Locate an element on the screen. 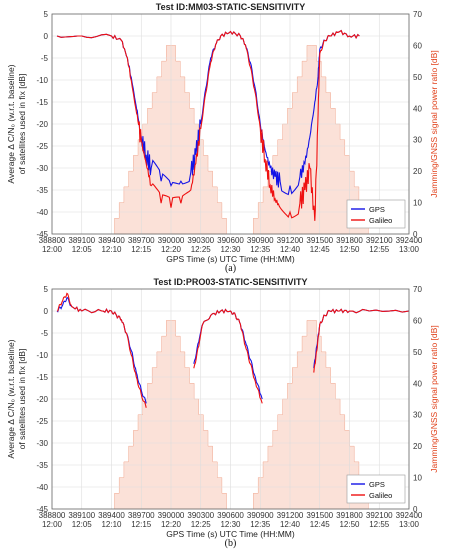 The image size is (449, 550). legend: GPS Galileo is located at coordinates (376, 489).